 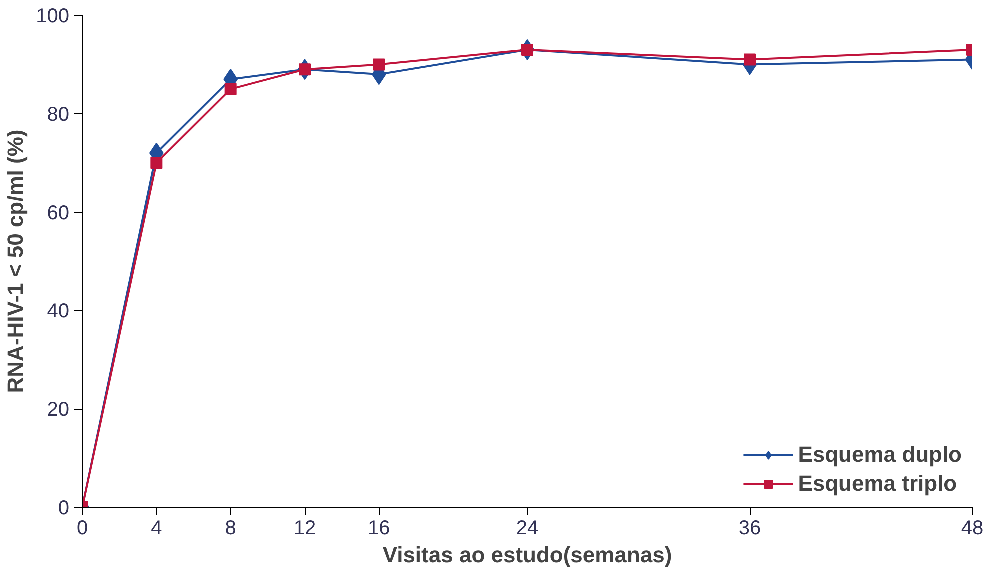 What do you see at coordinates (58, 213) in the screenshot?
I see `y-tick-label: 60` at bounding box center [58, 213].